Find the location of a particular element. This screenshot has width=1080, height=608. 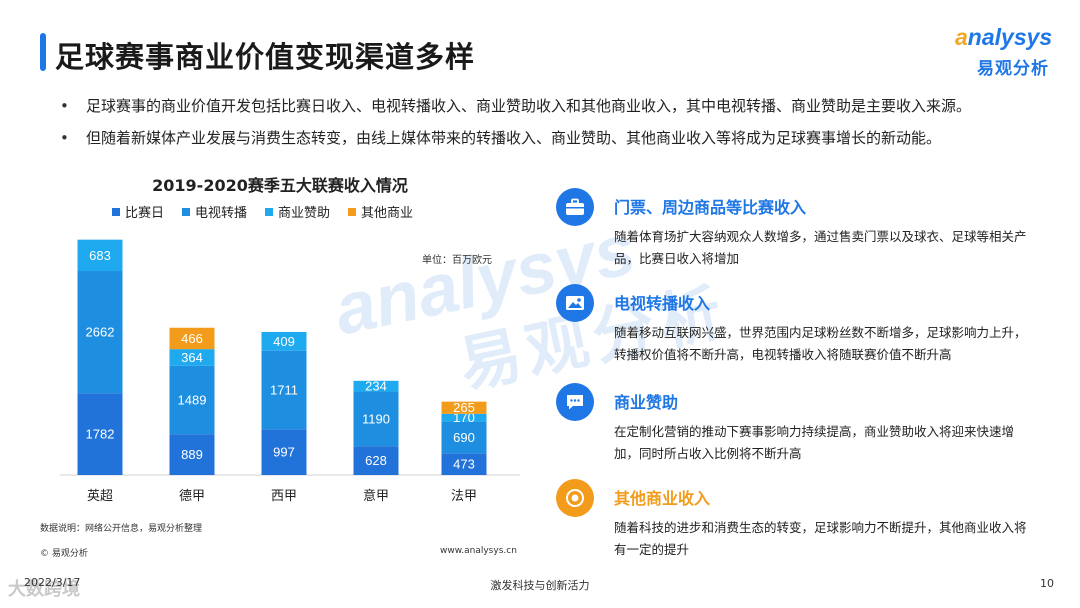

briefcase-icon is located at coordinates (575, 207).